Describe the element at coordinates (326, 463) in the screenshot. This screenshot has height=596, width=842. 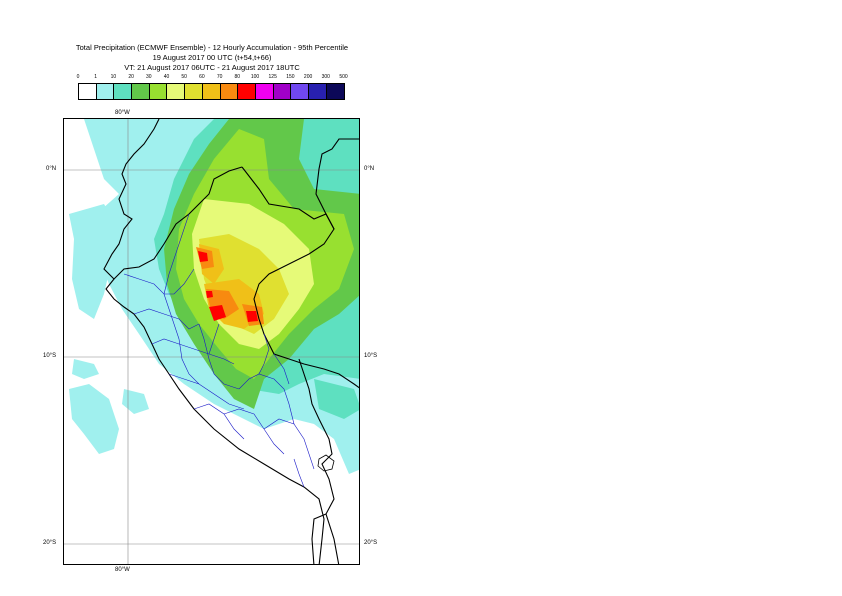
I see `lake-titicaca` at that location.